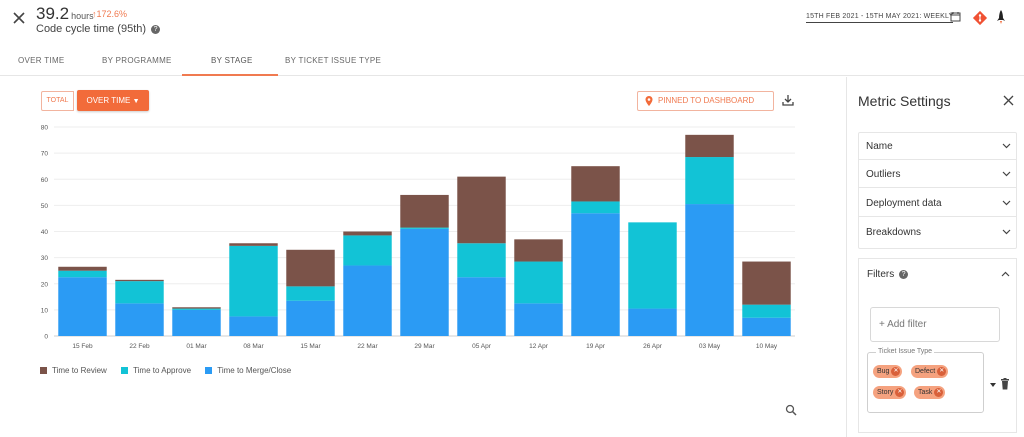  I want to click on trend-value: ↑172.6%, so click(110, 14).